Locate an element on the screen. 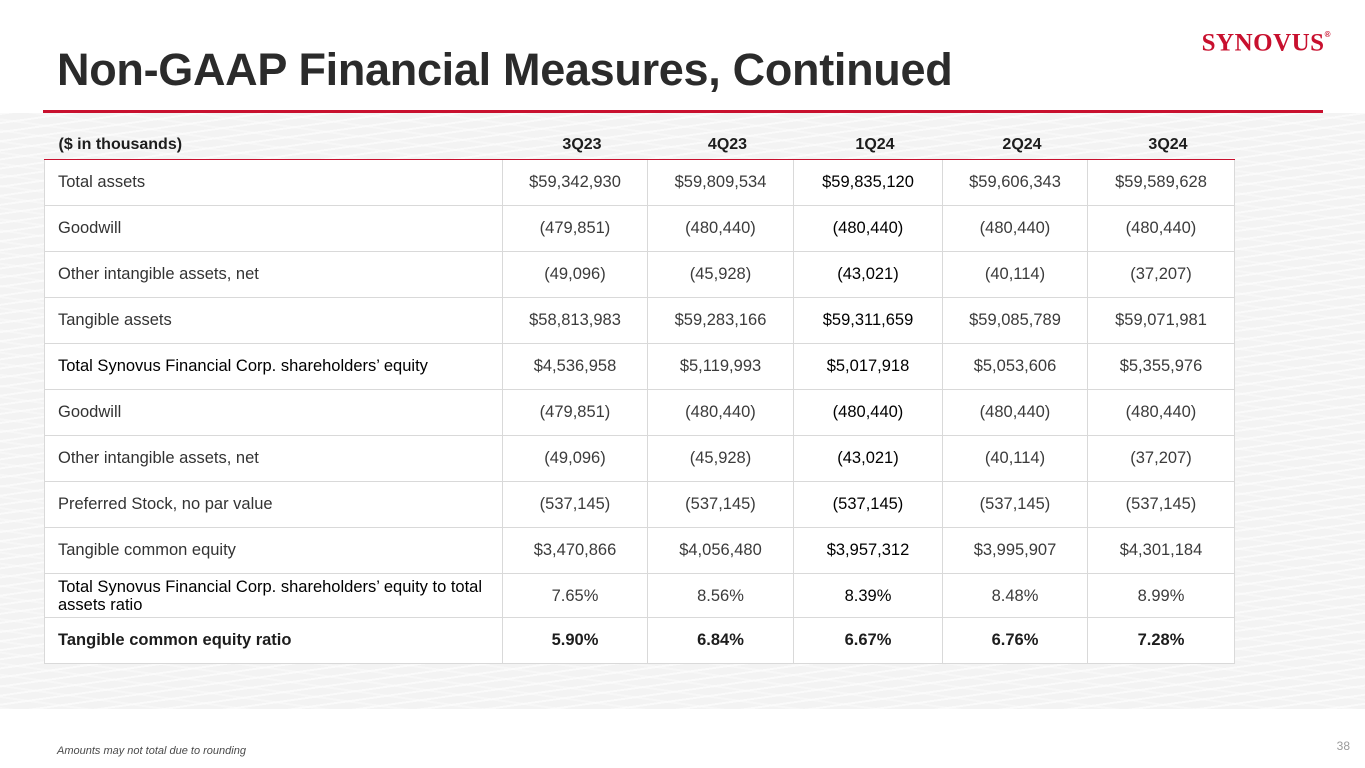  cell-3q24: 7.28% is located at coordinates (1161, 640).